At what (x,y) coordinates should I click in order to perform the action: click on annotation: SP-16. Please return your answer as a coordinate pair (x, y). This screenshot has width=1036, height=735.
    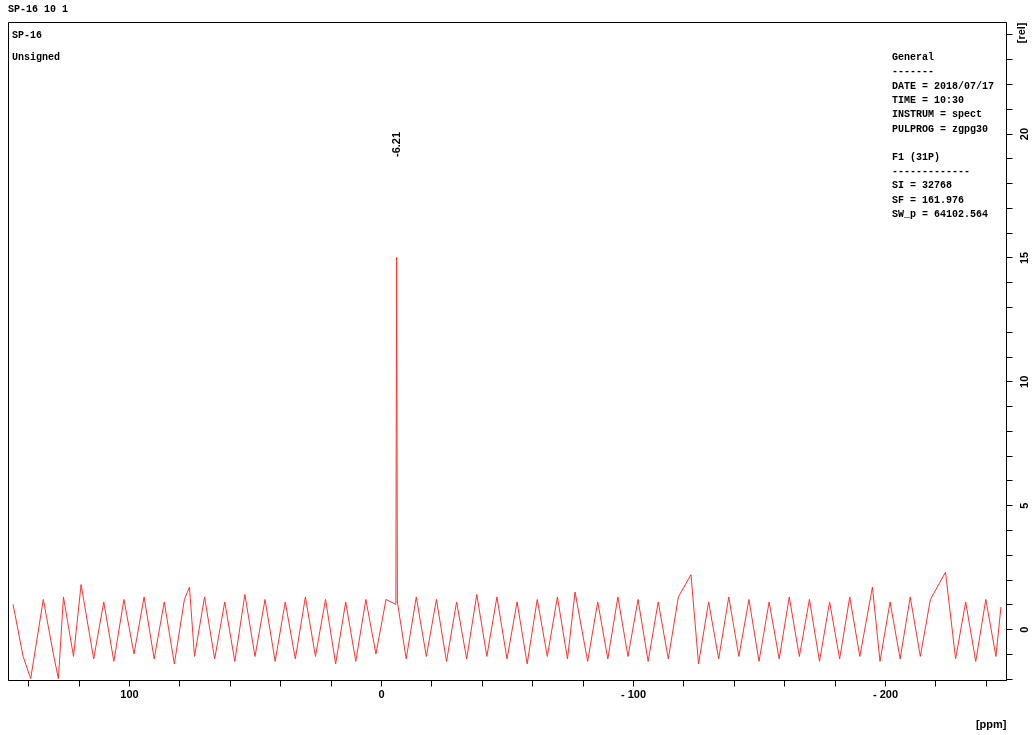
    Looking at the image, I should click on (27, 35).